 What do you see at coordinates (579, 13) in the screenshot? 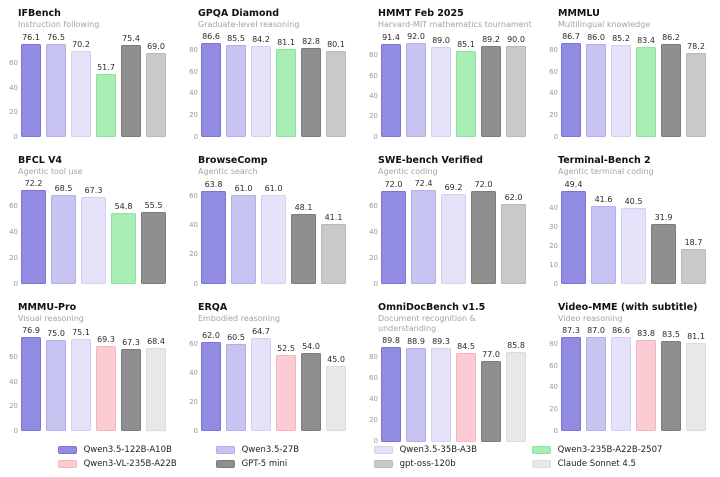
I see `chart-title: MMMLU` at bounding box center [579, 13].